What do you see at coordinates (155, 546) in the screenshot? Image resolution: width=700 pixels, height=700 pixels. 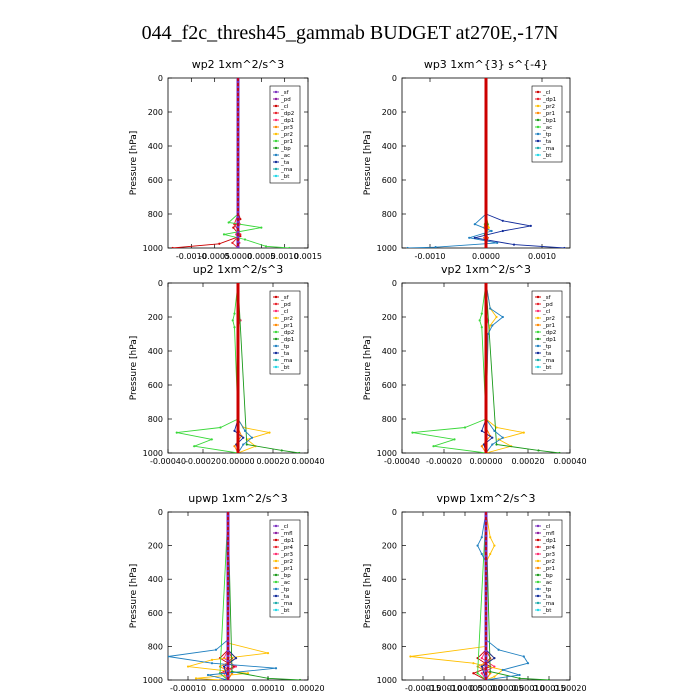 I see `y-tick-label: 200` at bounding box center [155, 546].